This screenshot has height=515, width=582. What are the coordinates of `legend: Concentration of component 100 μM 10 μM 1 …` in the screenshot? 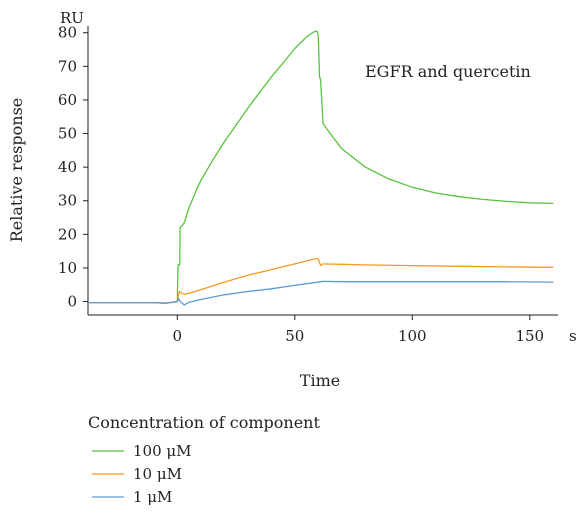 It's located at (204, 459).